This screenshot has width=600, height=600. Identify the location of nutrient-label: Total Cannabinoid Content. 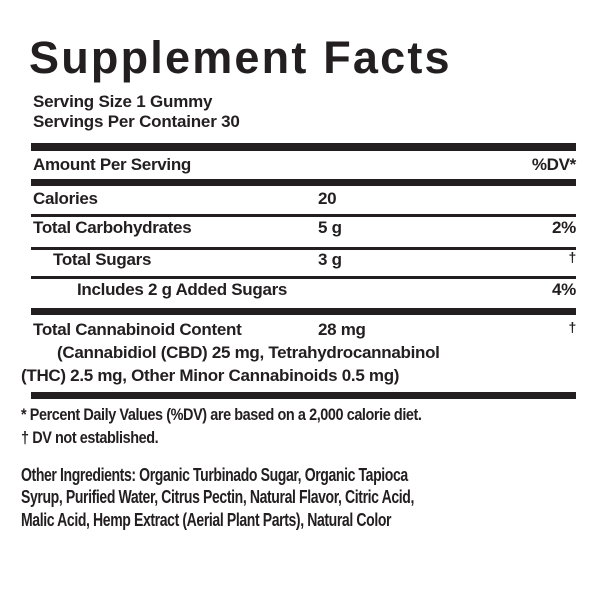
(137, 329).